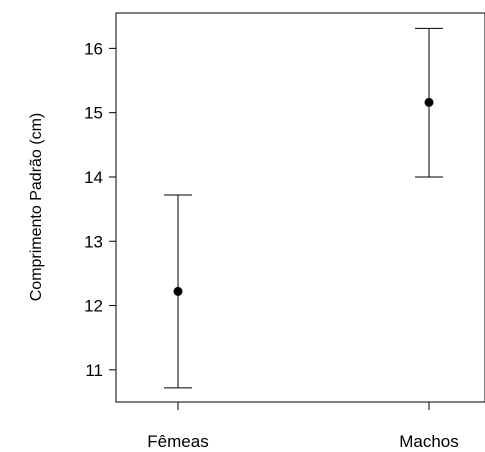 Image resolution: width=485 pixels, height=452 pixels. Describe the element at coordinates (303, 426) in the screenshot. I see `x-axis: Fêmeas Machos` at that location.